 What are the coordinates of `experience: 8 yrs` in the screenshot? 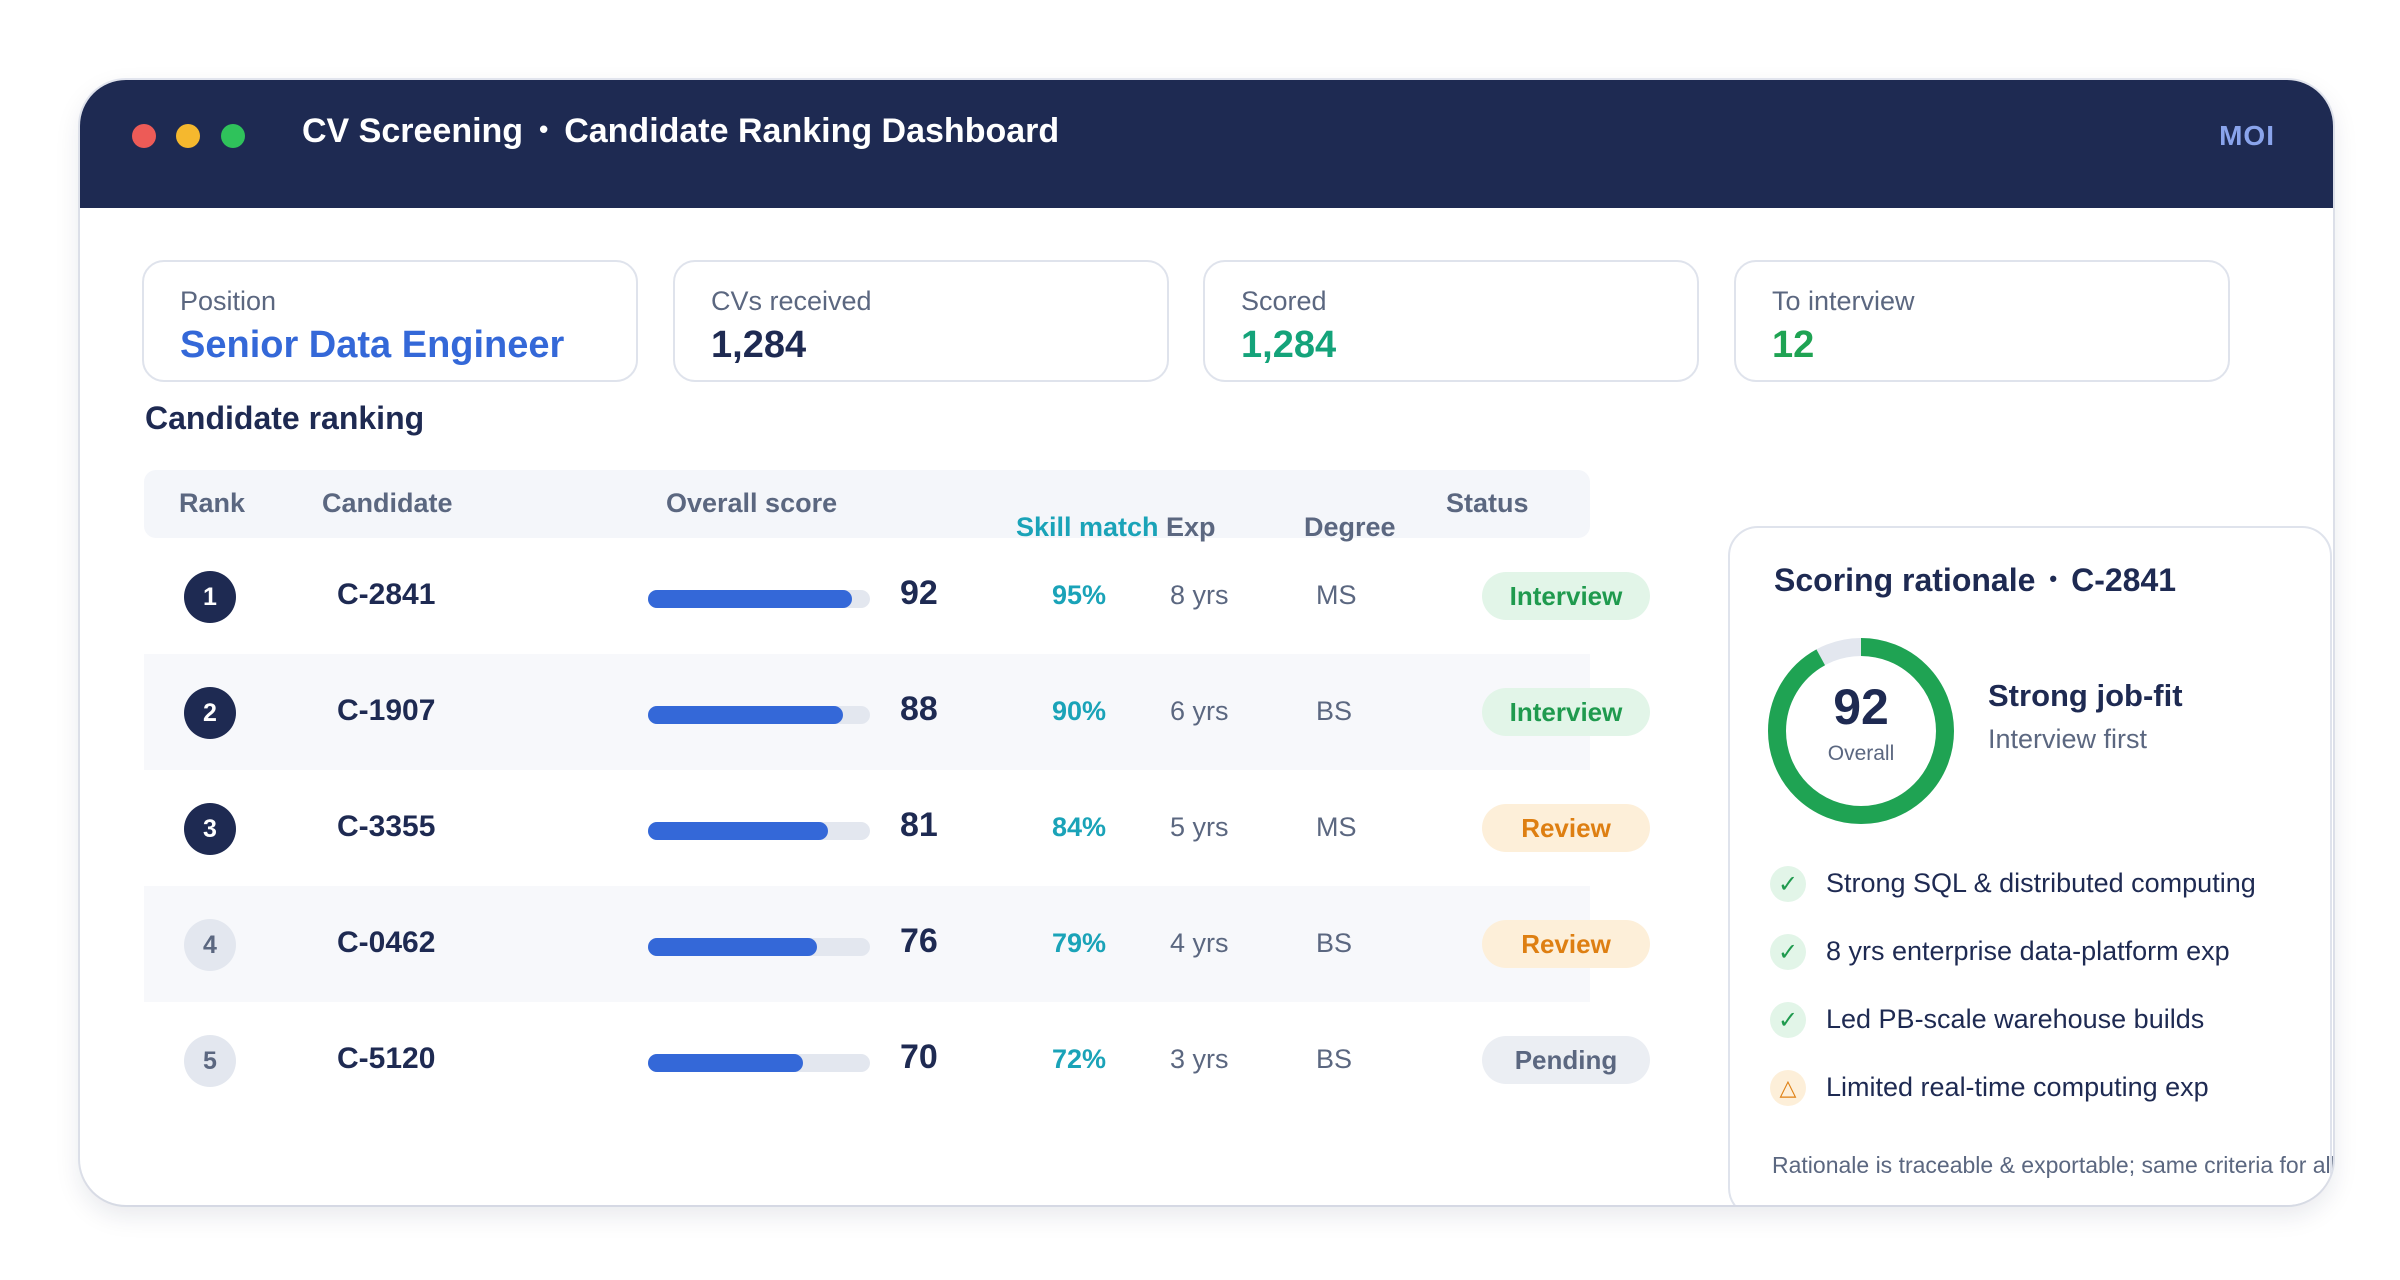 It's located at (1199, 595).